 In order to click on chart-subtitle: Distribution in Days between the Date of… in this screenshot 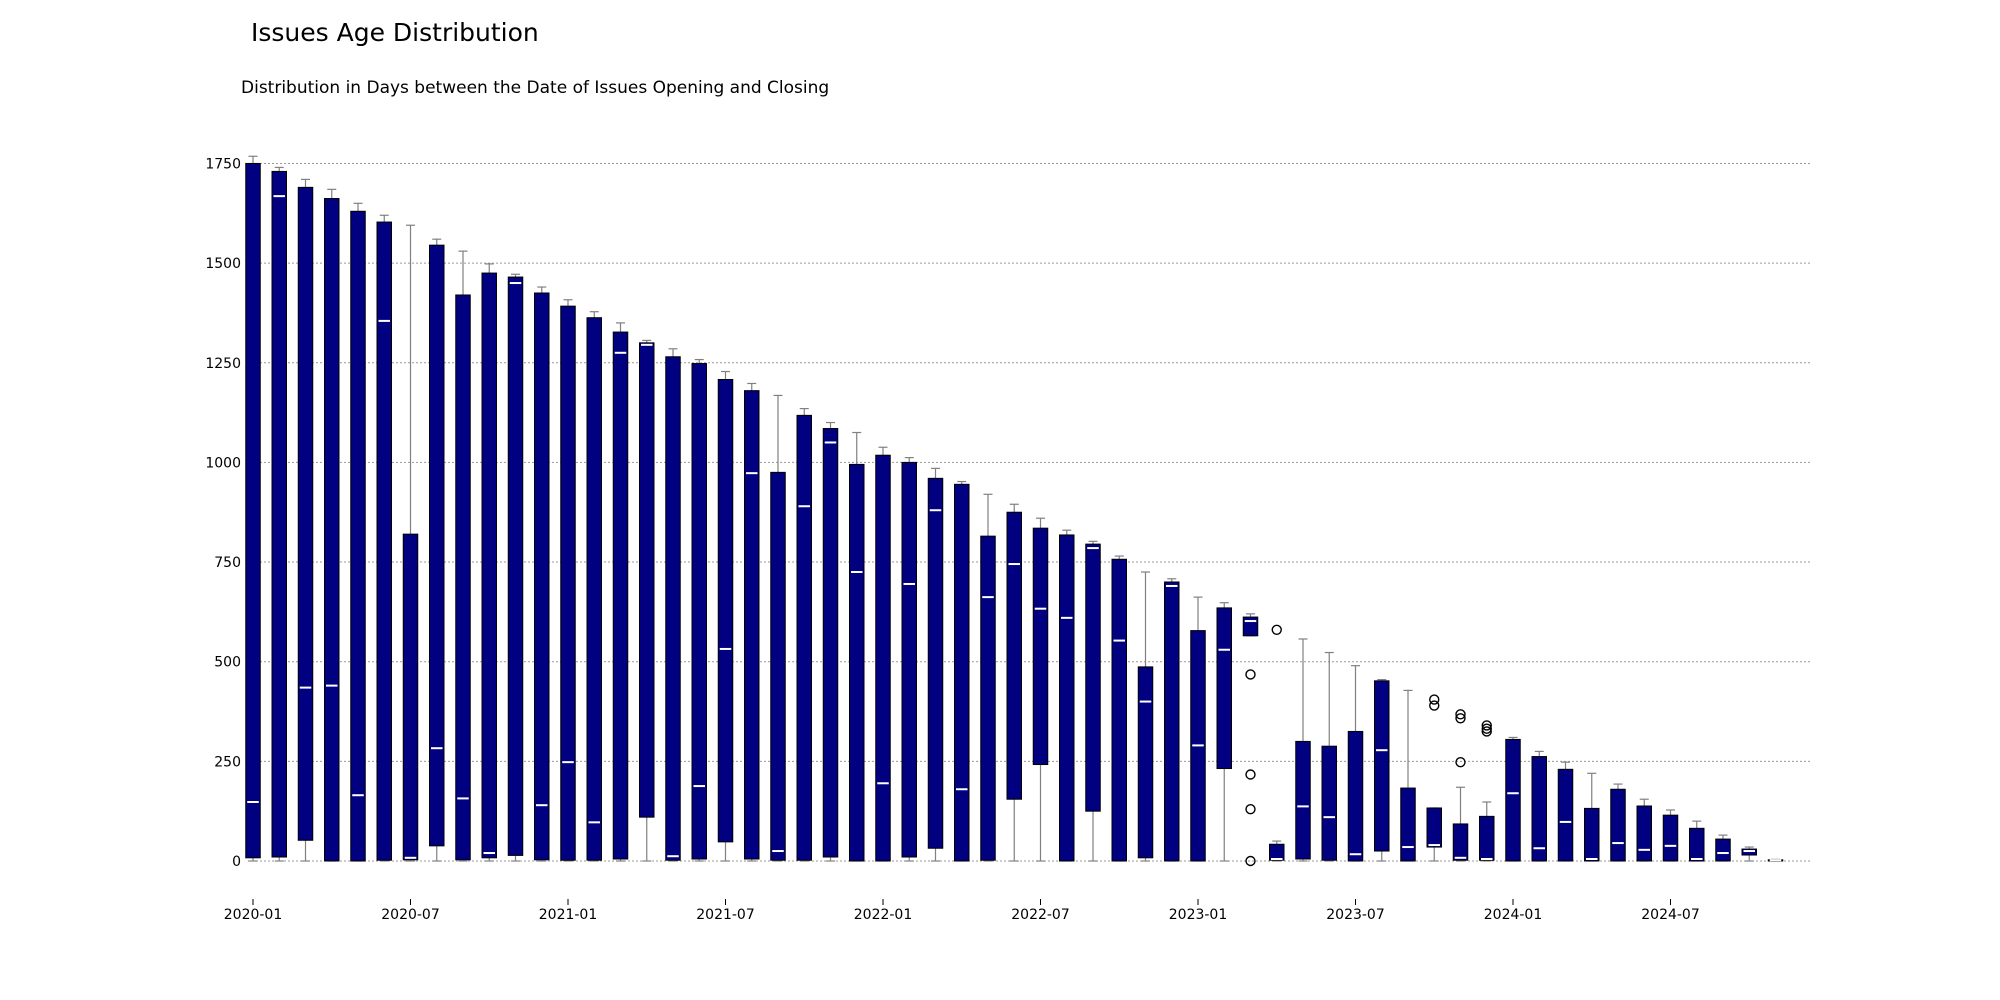, I will do `click(535, 88)`.